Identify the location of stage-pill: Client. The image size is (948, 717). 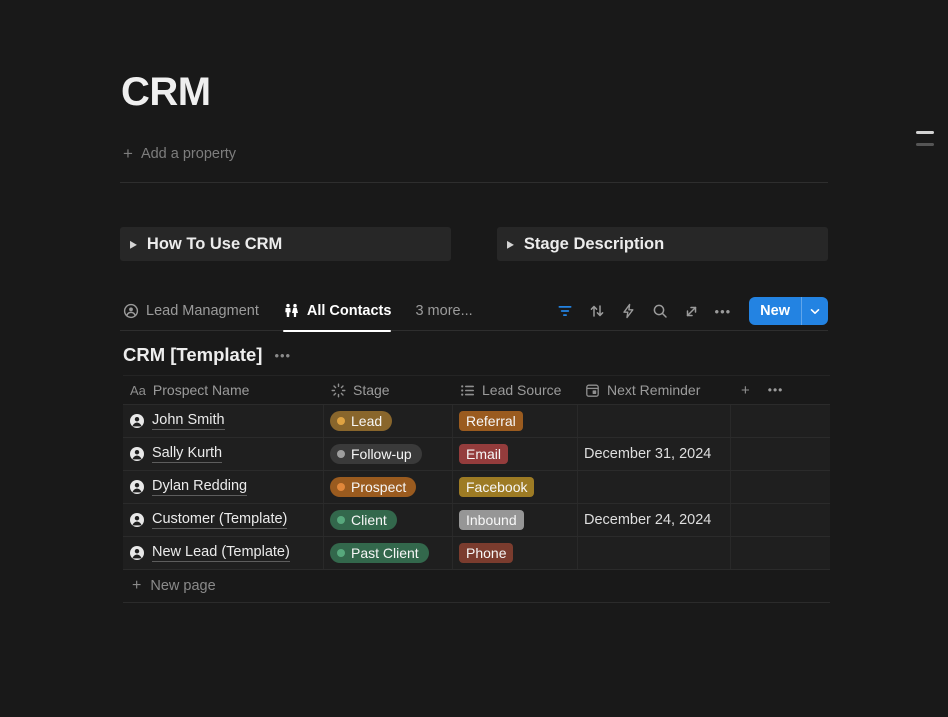
(363, 520).